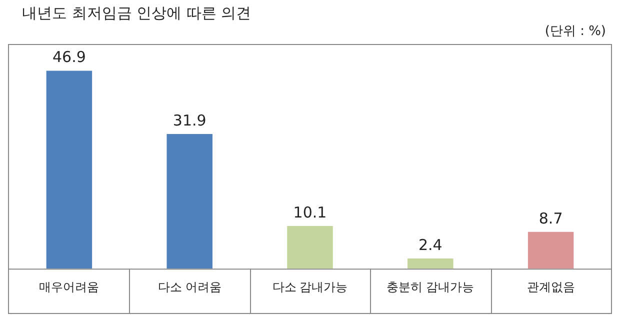  Describe the element at coordinates (550, 287) in the screenshot. I see `x-tick-label: 관계없음` at that location.